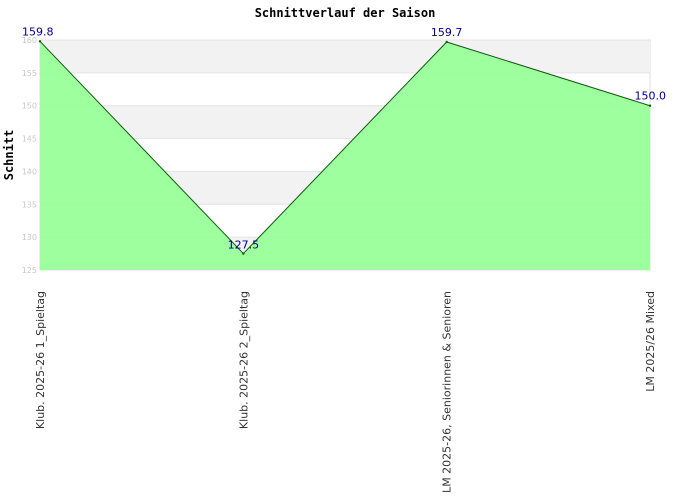  I want to click on chart-title: Schnittverlauf der Saison, so click(345, 13).